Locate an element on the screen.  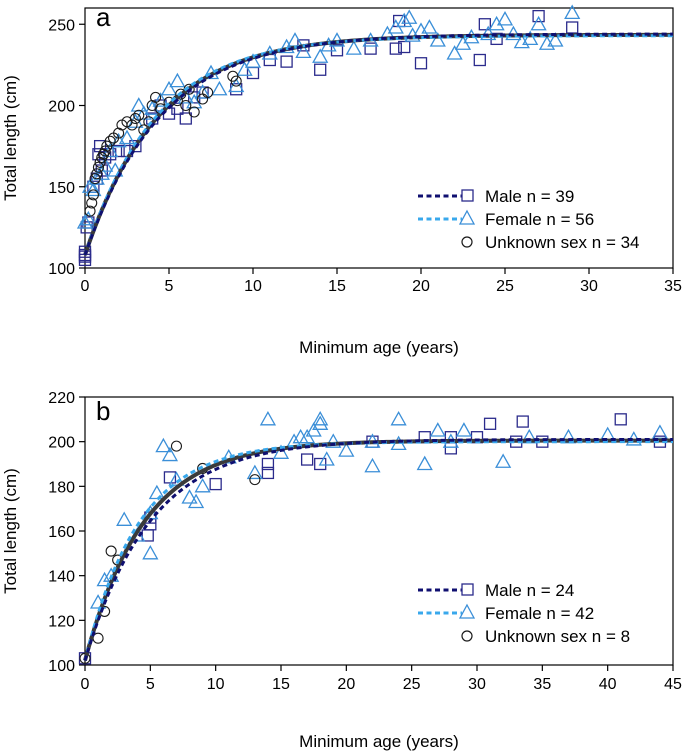
y-tick-label-a: 150 is located at coordinates (61, 188).